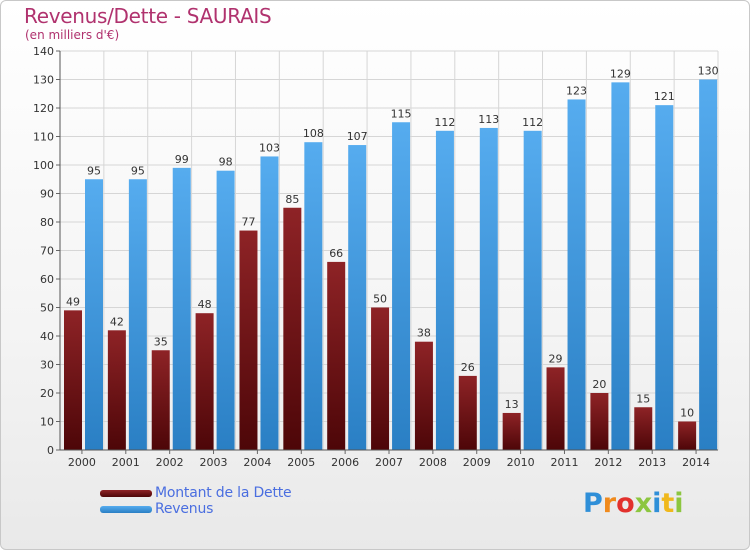 This screenshot has height=550, width=750. Describe the element at coordinates (43, 51) in the screenshot. I see `y-tick-label: 140` at that location.